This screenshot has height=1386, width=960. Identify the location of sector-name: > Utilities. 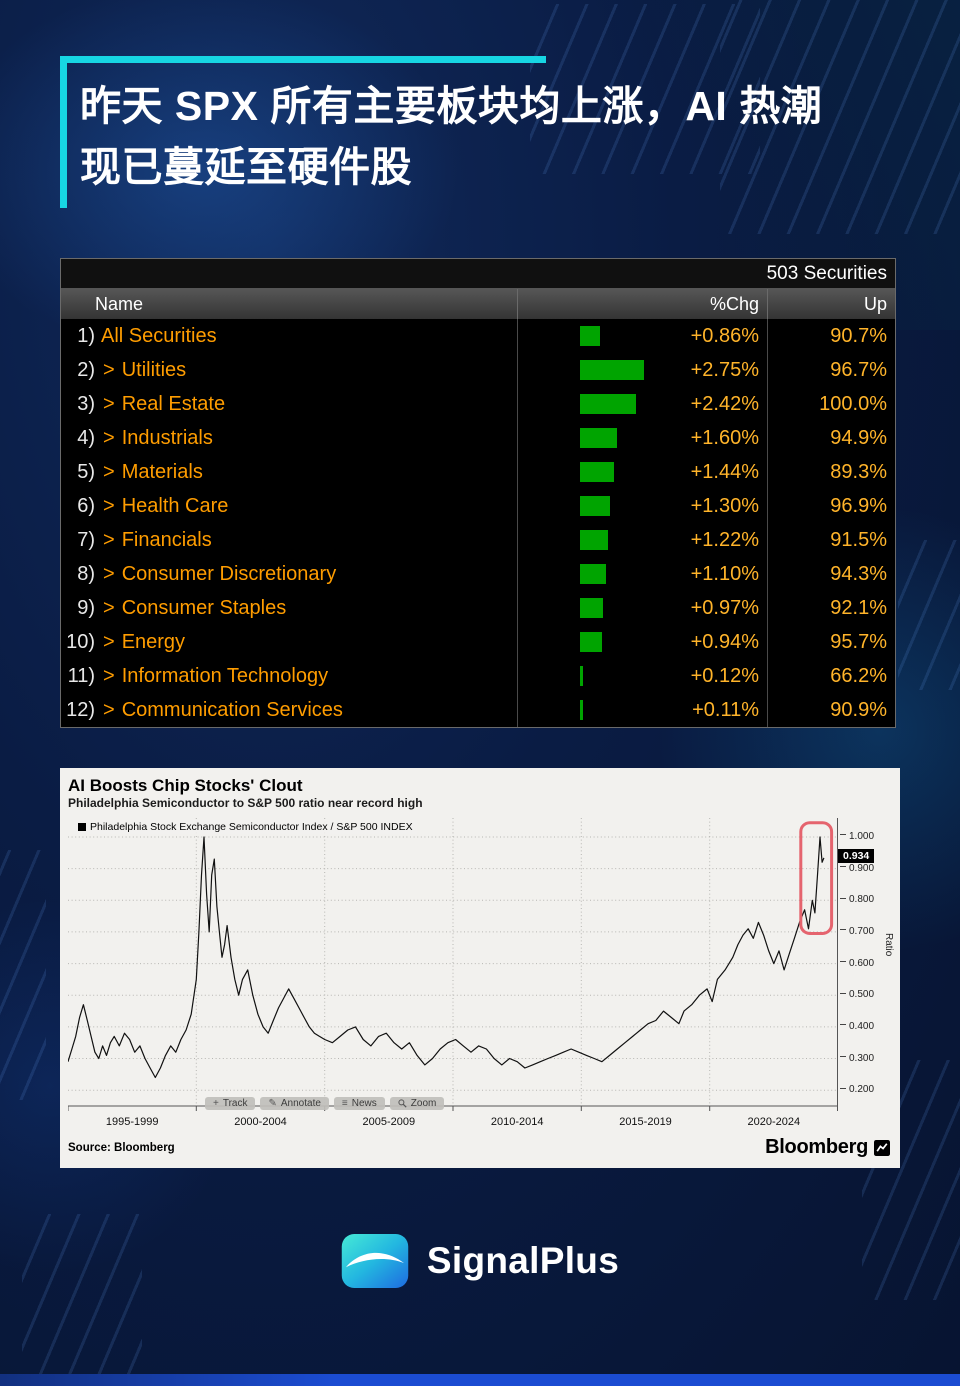
(145, 370).